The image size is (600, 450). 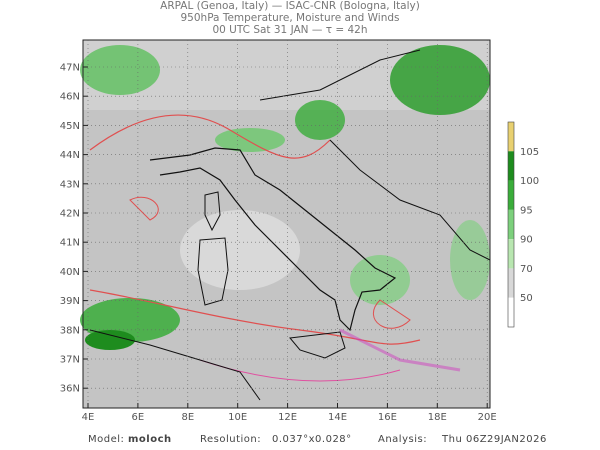 I want to click on lon-label: 10E, so click(x=237, y=417).